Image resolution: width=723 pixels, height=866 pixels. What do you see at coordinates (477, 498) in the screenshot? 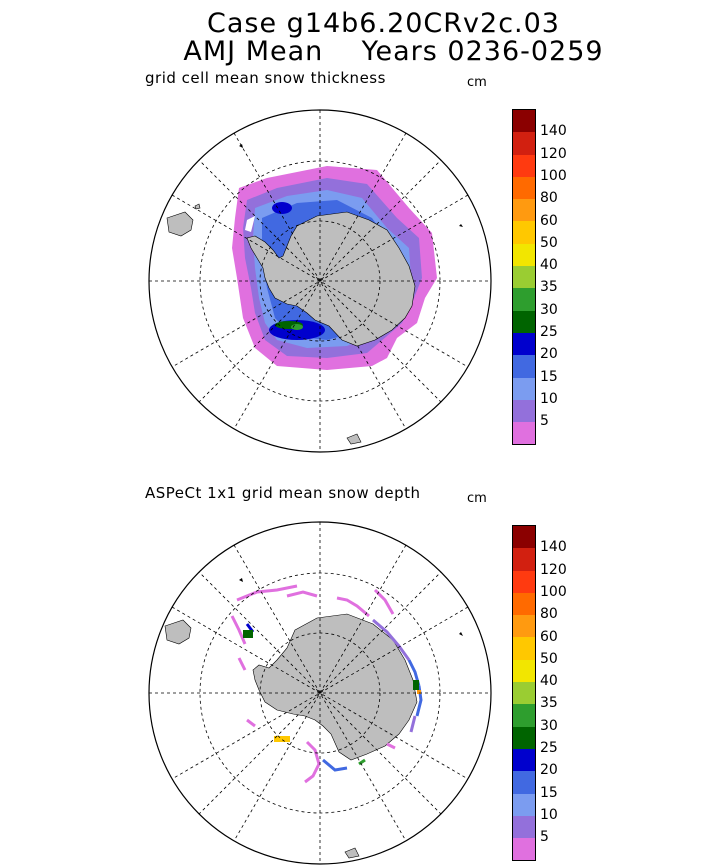
I see `panel2-units: cm` at bounding box center [477, 498].